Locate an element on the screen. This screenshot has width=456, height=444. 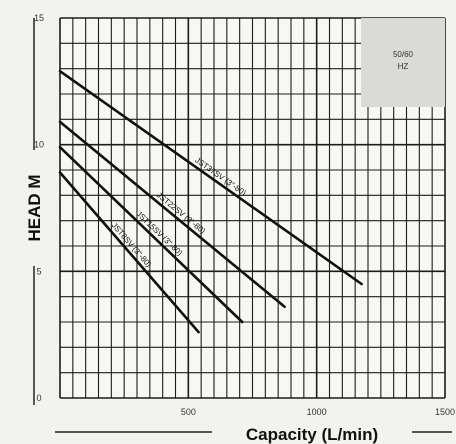
y-tick-label: 5 is located at coordinates (38, 271).